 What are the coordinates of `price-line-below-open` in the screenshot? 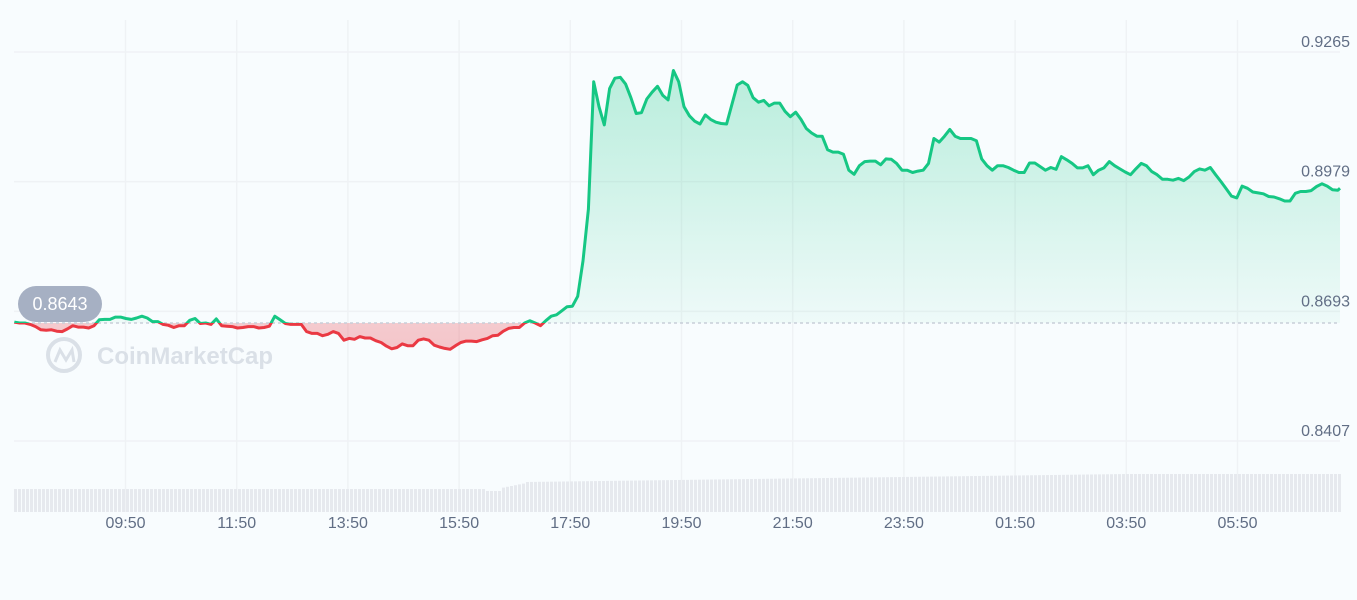 It's located at (280, 337).